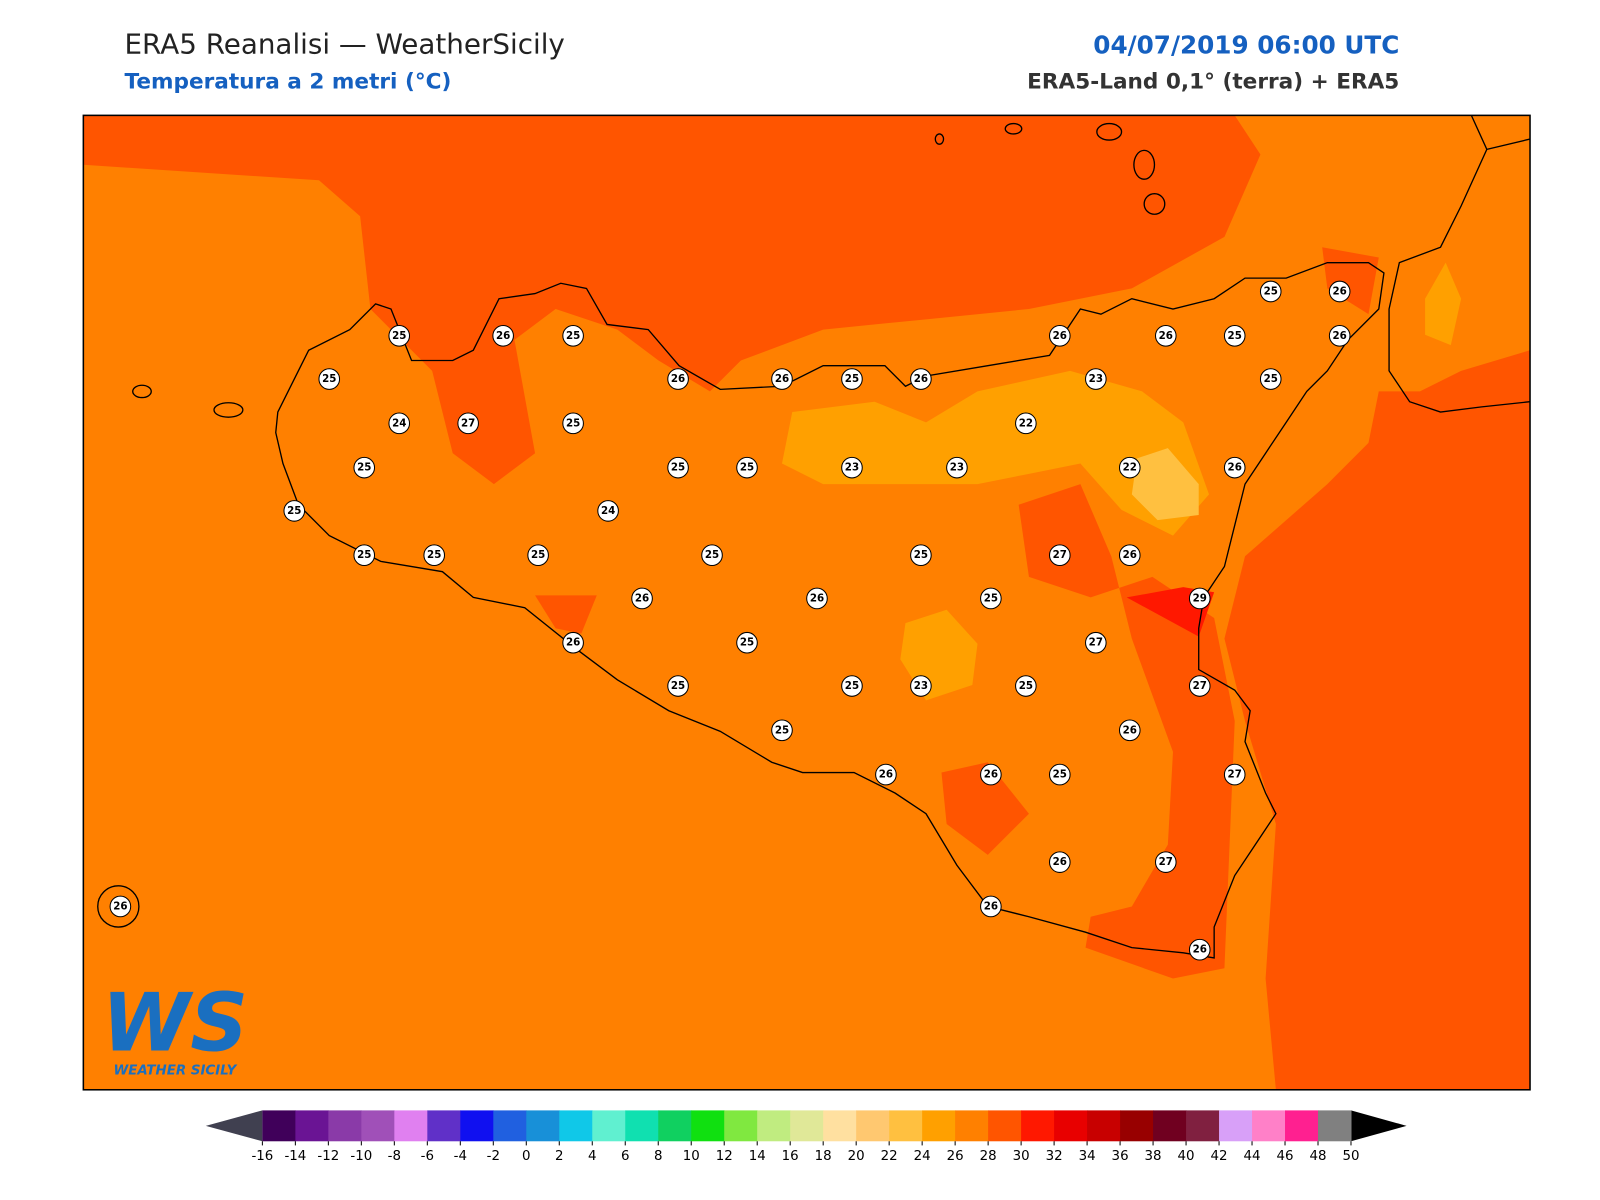  What do you see at coordinates (757, 1156) in the screenshot?
I see `colorbar-tick-label: 14` at bounding box center [757, 1156].